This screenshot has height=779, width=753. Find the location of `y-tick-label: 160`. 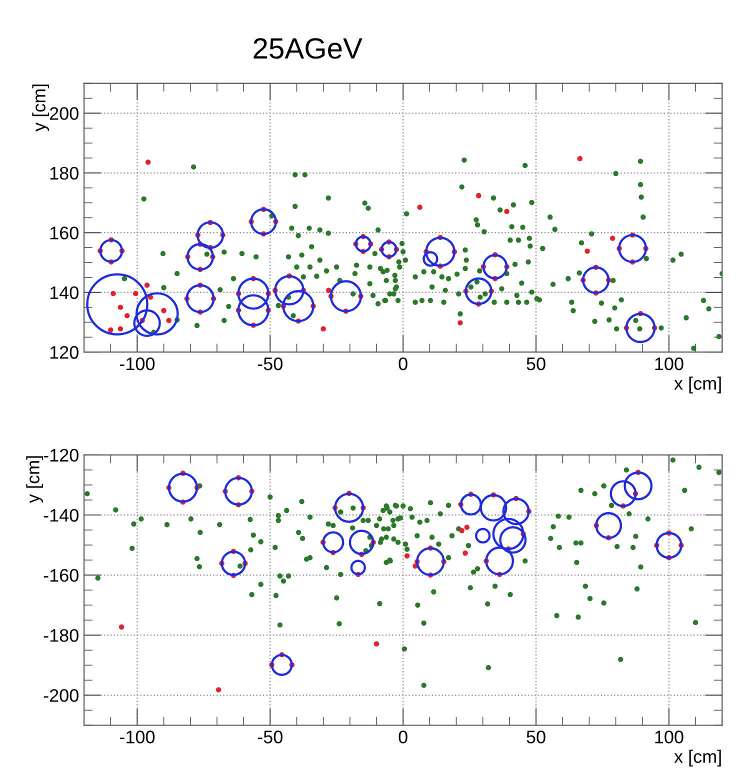

y-tick-label: 160 is located at coordinates (64, 233).